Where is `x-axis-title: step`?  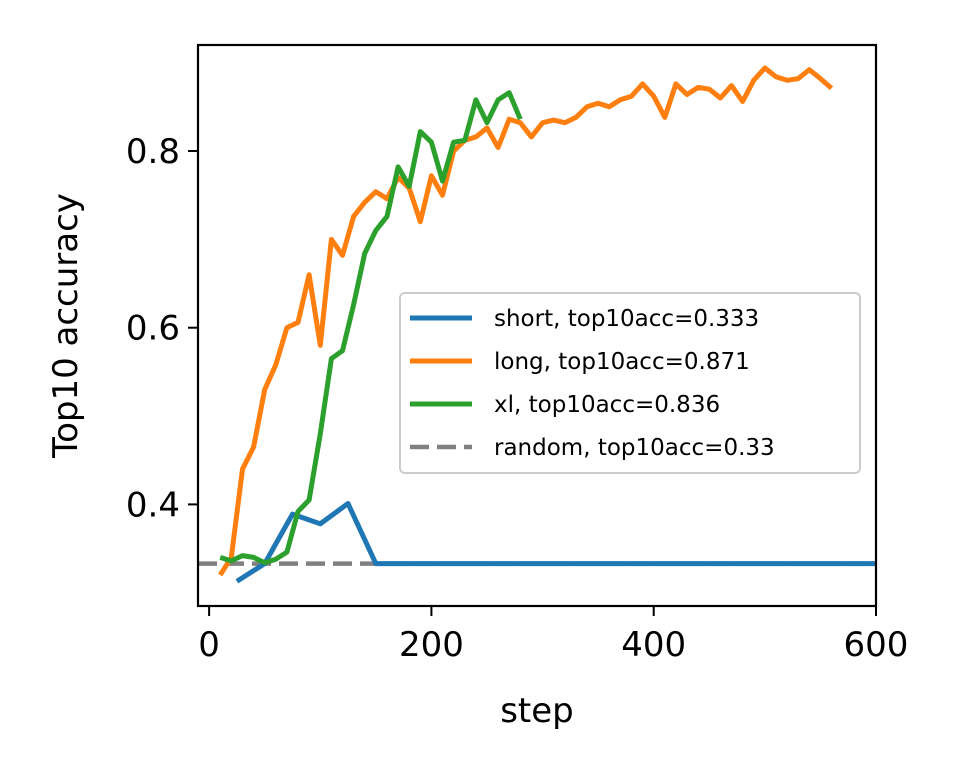
x-axis-title: step is located at coordinates (537, 711).